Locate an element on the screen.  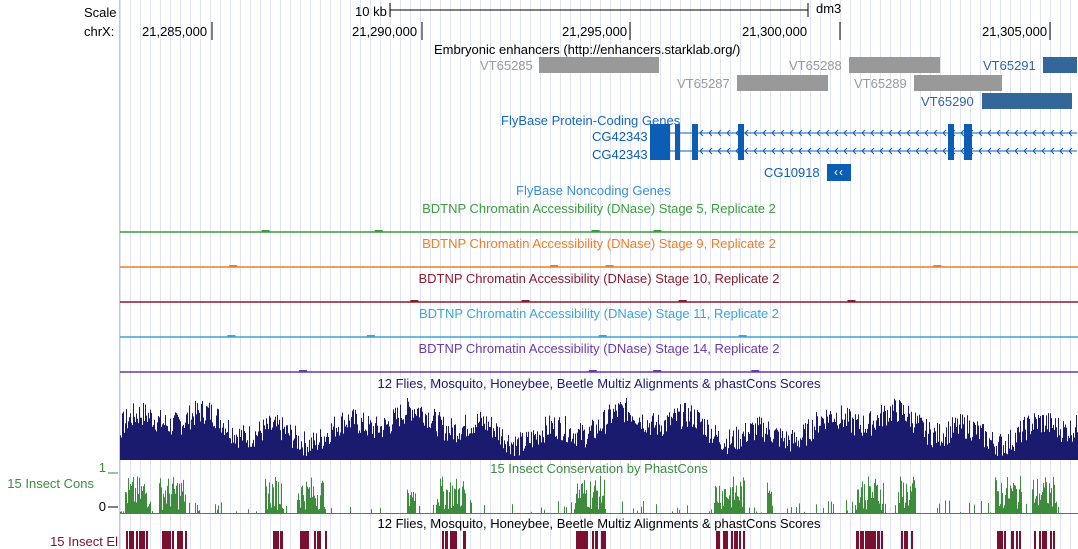
enhancer-label: VT65290 is located at coordinates (947, 101).